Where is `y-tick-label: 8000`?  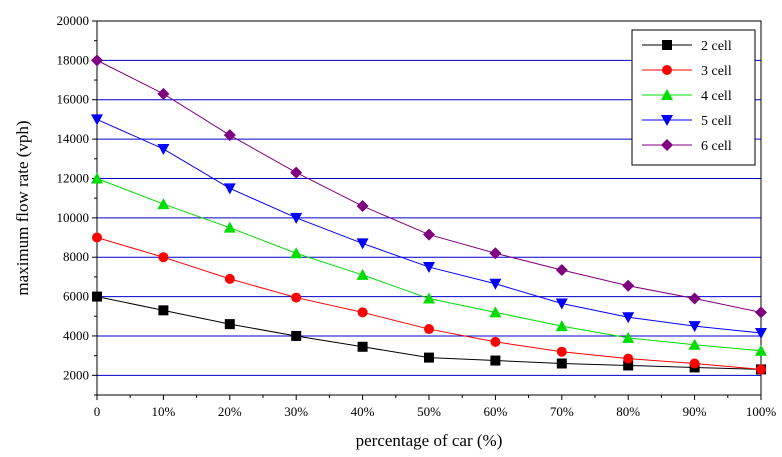 y-tick-label: 8000 is located at coordinates (76, 256).